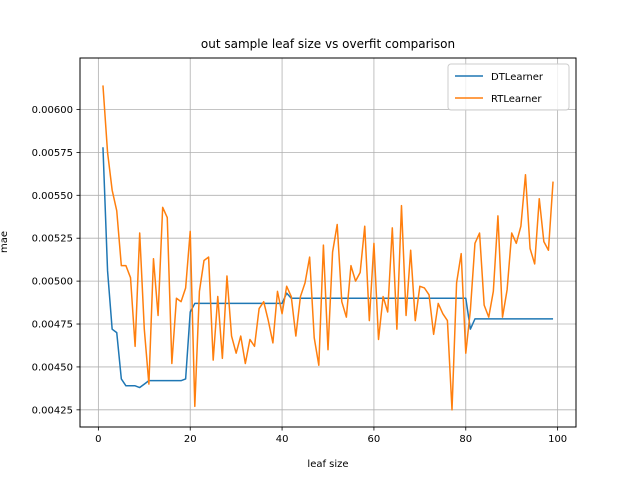  I want to click on y-tick-label: 0.00525, so click(52, 239).